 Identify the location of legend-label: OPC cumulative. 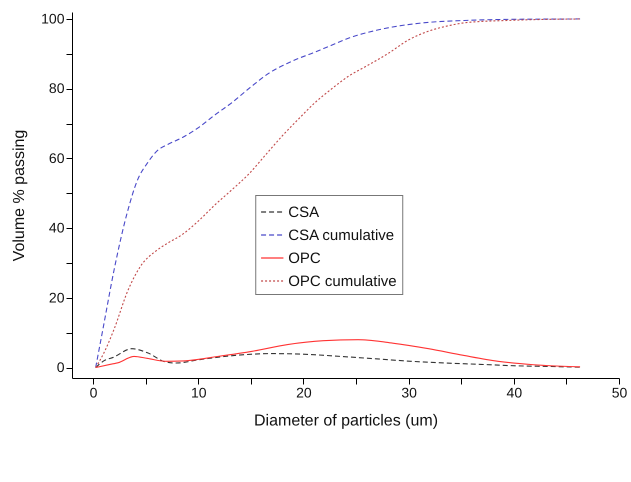
(342, 281).